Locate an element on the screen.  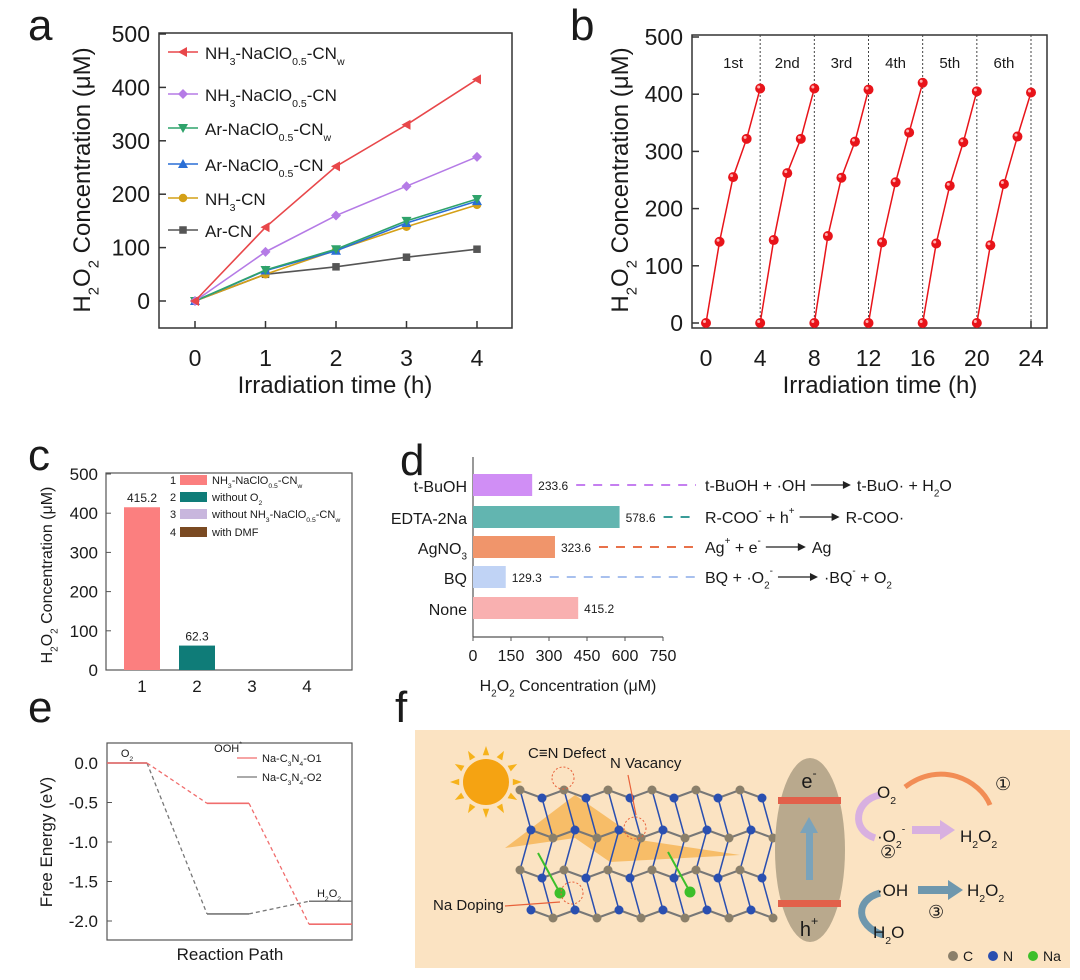
category-label: EDTA-2Na is located at coordinates (429, 519).